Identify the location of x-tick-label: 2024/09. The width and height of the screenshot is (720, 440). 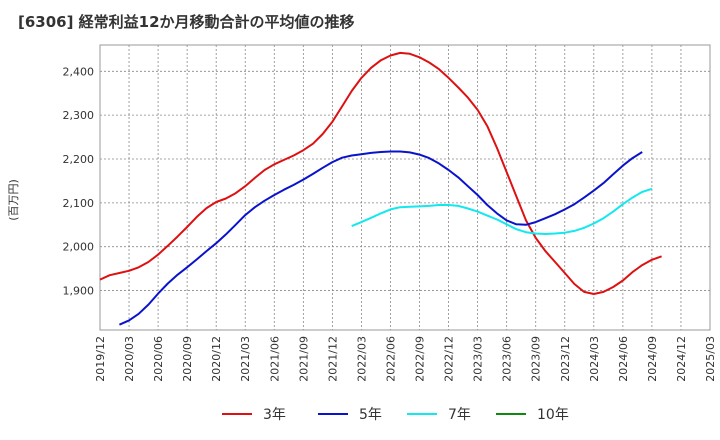
(652, 359).